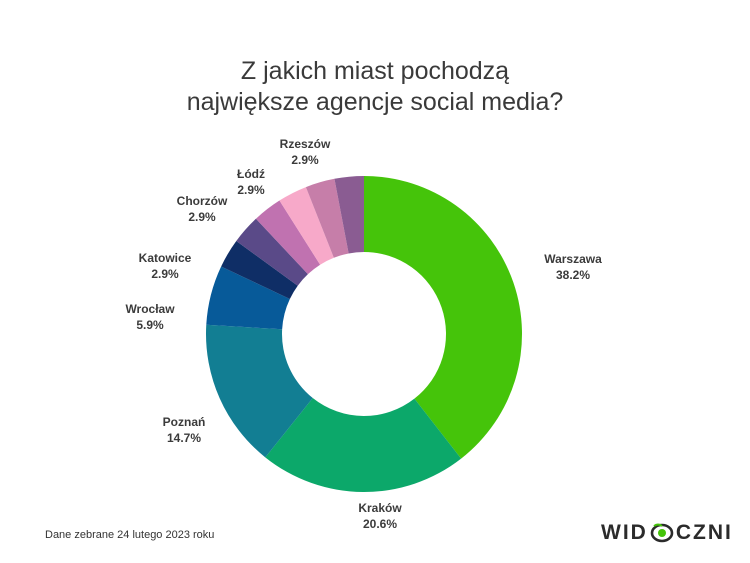  I want to click on slice-label-value-2: 14.7%, so click(184, 438).